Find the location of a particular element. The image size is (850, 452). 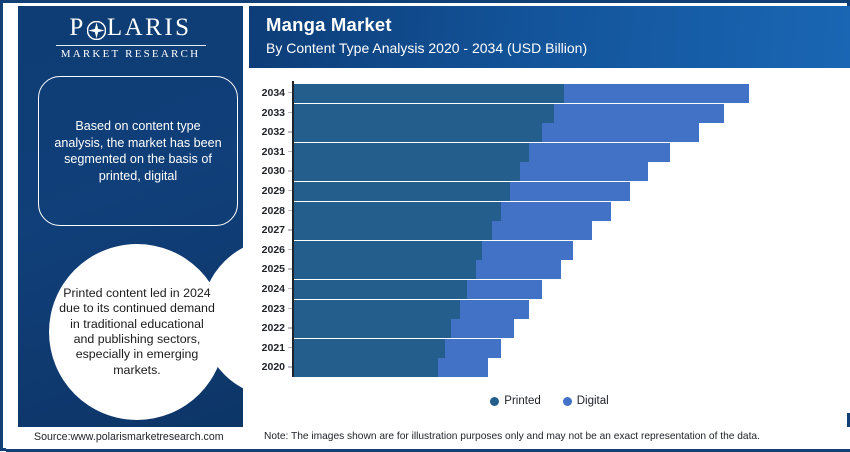

bar-row: 2030 is located at coordinates (549, 172).